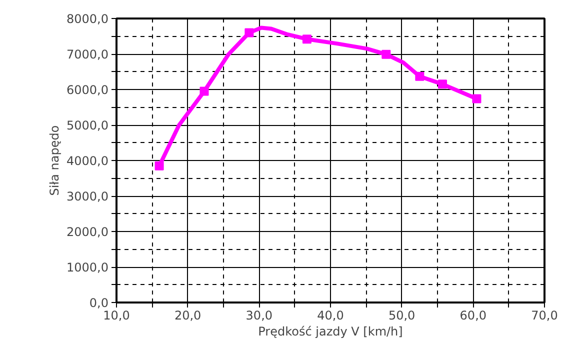 The image size is (568, 344). I want to click on x-tick-label: 10,0, so click(116, 315).